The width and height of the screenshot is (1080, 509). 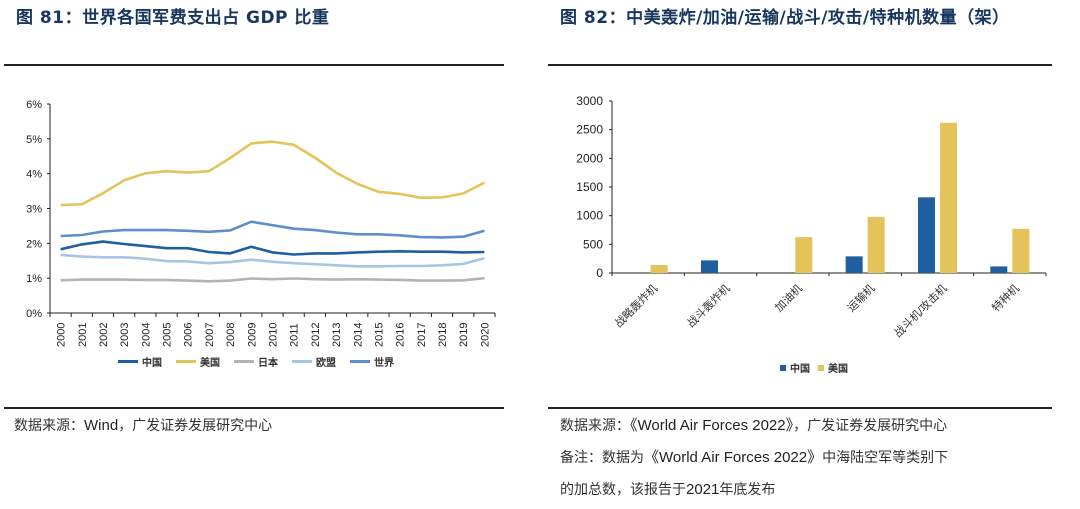 I want to click on x-tick-label: 2002, so click(x=104, y=335).